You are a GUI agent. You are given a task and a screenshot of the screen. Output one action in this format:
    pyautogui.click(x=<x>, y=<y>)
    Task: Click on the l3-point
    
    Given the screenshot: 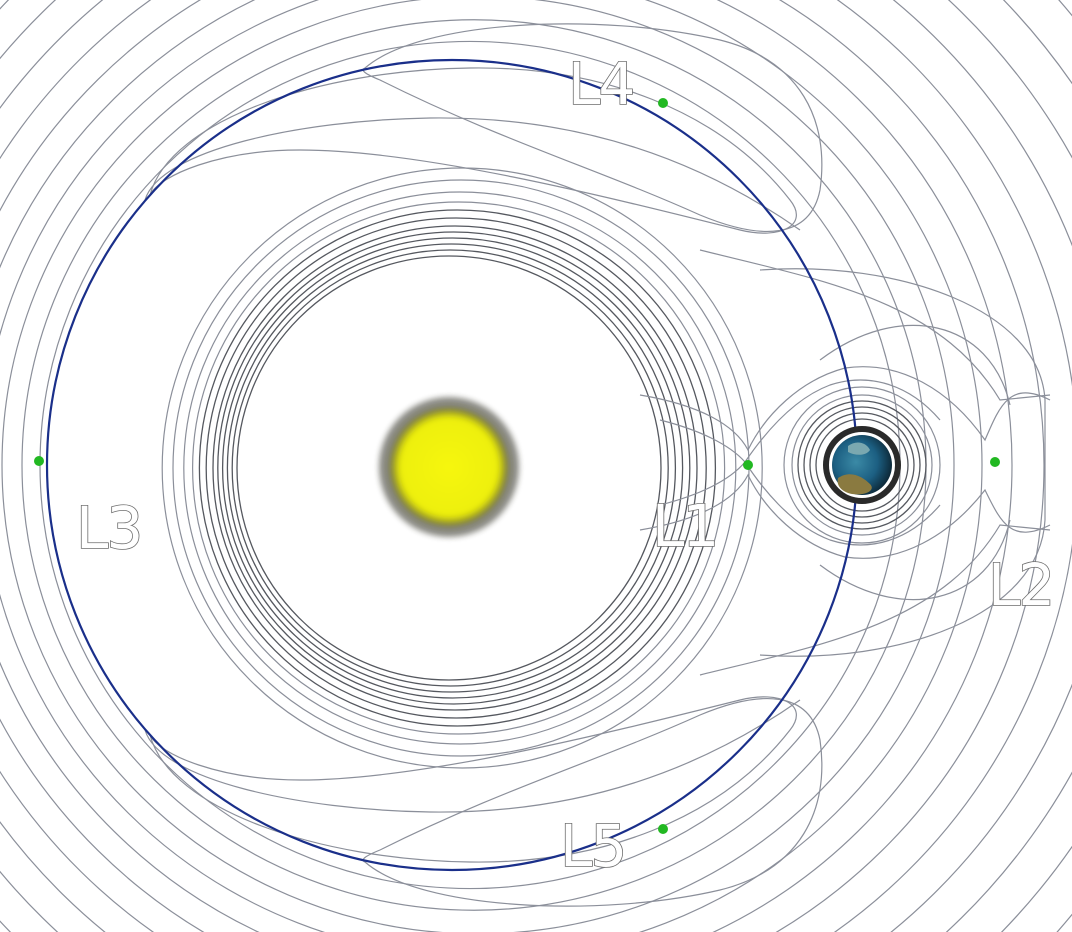 What is the action you would take?
    pyautogui.click(x=39, y=461)
    